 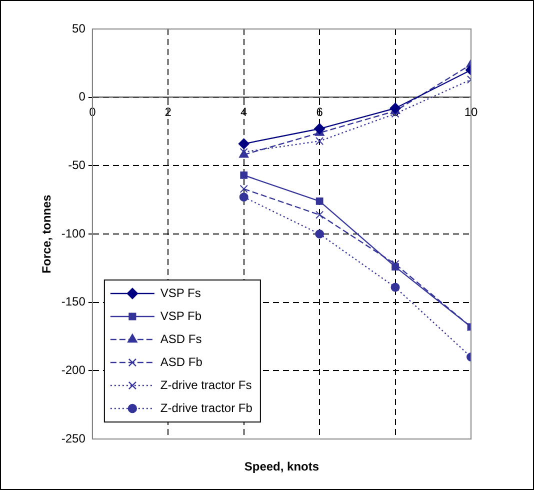 What do you see at coordinates (73, 233) in the screenshot?
I see `y-tick-label: -100` at bounding box center [73, 233].